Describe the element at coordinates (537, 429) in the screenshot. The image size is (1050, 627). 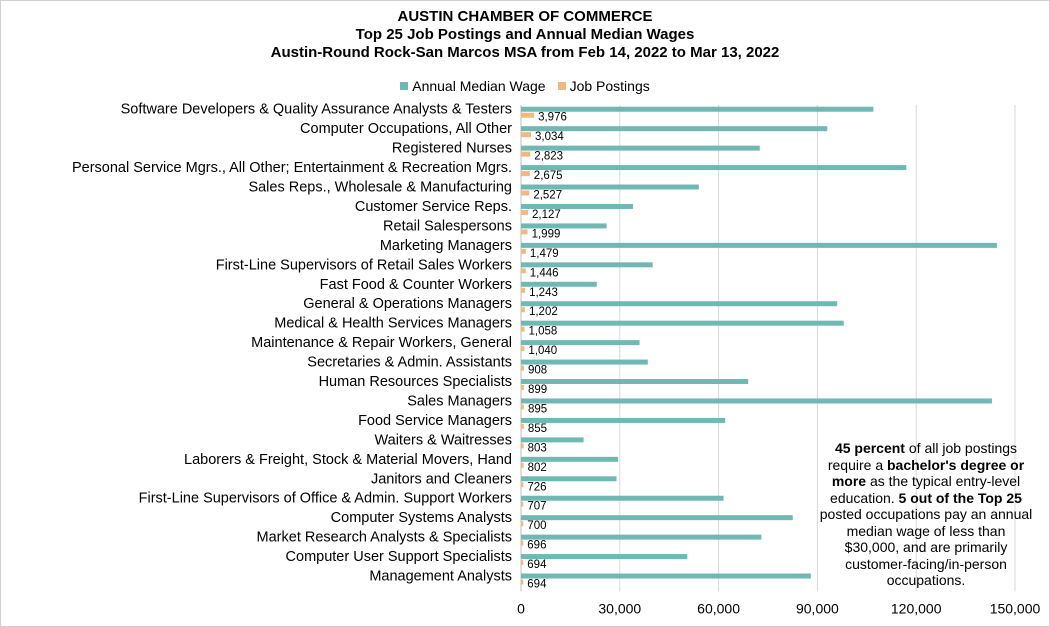
I see `postings-data-label: 855` at that location.